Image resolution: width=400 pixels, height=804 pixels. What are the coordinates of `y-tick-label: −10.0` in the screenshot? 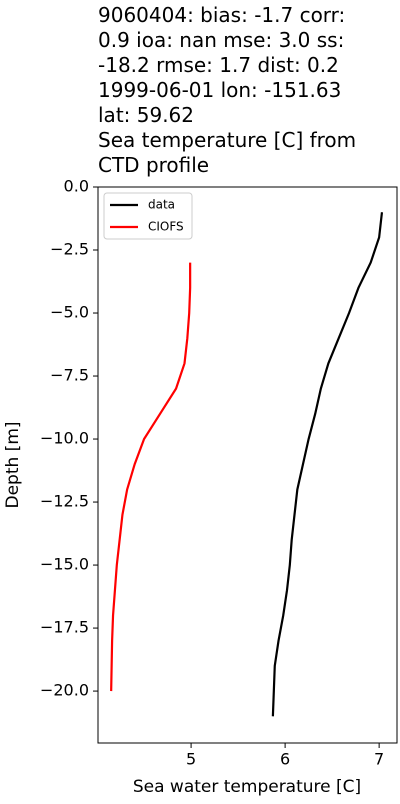 It's located at (64, 438).